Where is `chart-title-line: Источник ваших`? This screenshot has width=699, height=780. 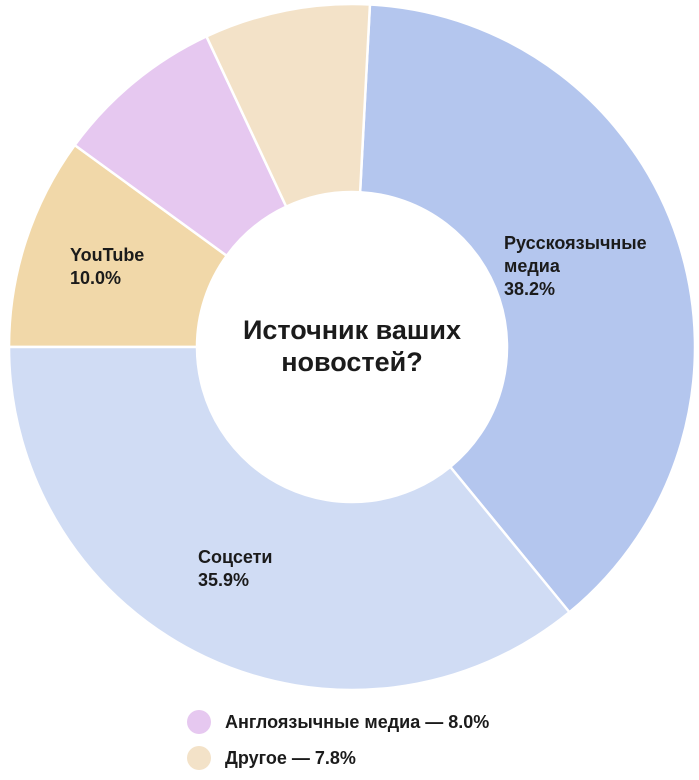 chart-title-line: Источник ваших is located at coordinates (352, 330).